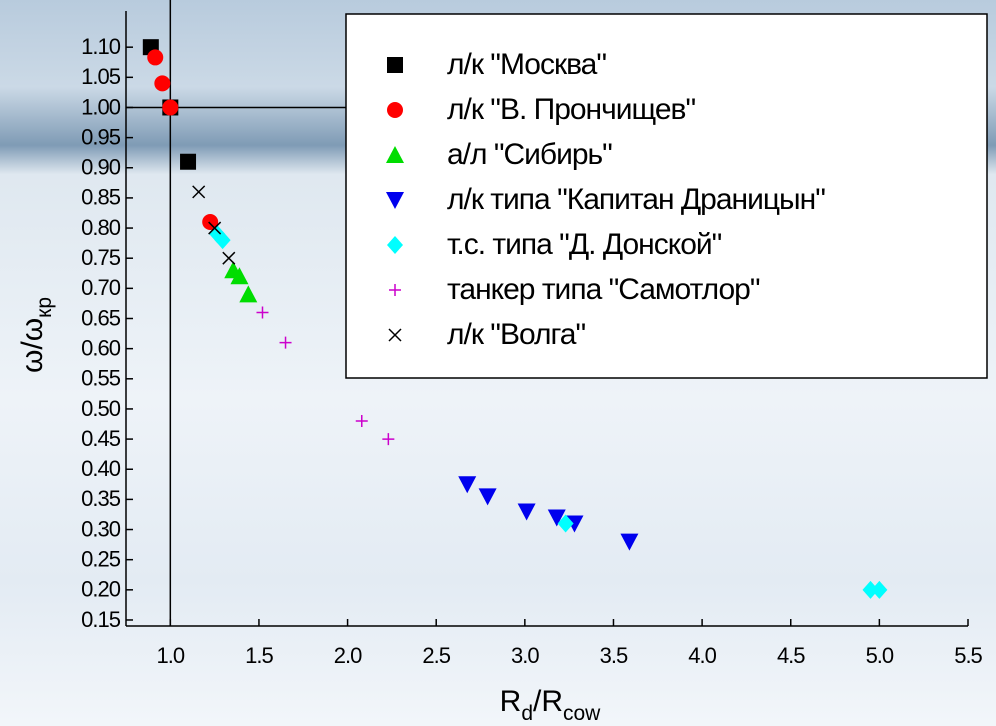 Image resolution: width=996 pixels, height=726 pixels. Describe the element at coordinates (101, 558) in the screenshot. I see `y-tick-label: 0.25` at that location.